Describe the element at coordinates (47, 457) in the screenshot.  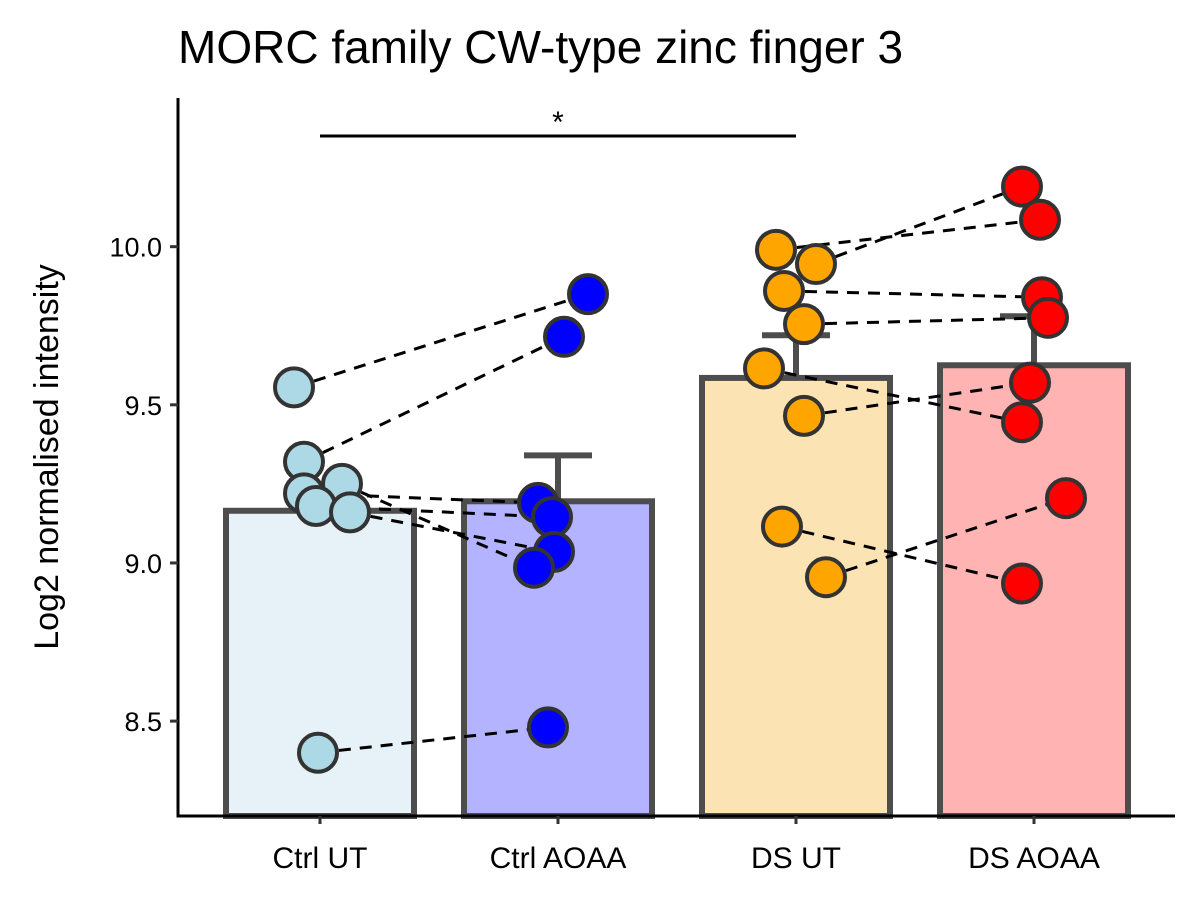
I see `y-axis-label: Log2 normalised intensity` at that location.